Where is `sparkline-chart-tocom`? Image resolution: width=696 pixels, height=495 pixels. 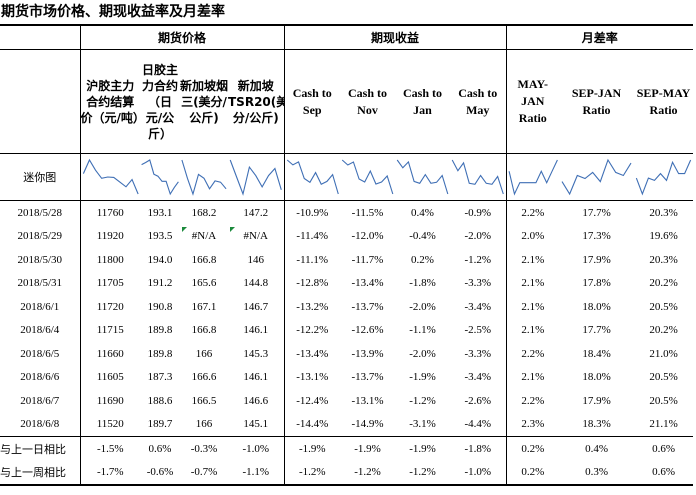 sparkline-chart-tocom is located at coordinates (160, 177).